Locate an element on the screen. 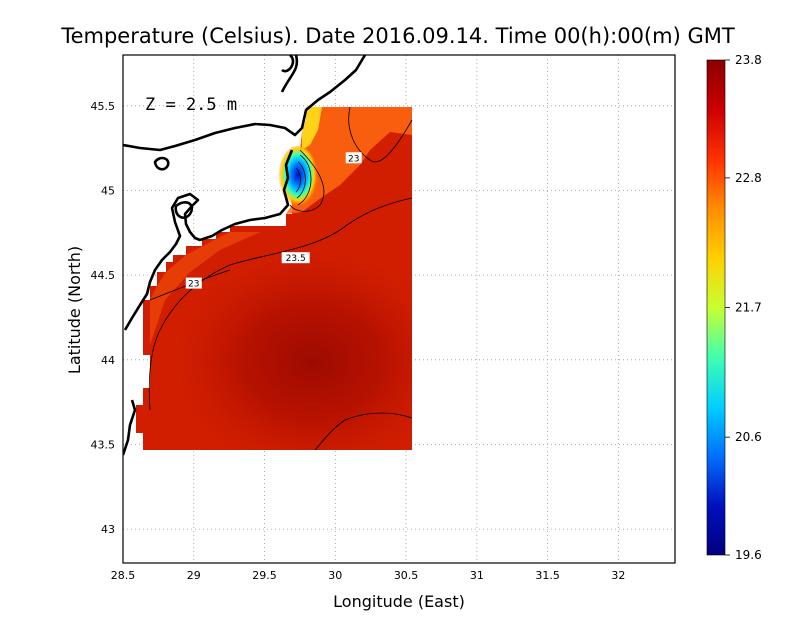  contour-23-5-shelf is located at coordinates (280, 304).